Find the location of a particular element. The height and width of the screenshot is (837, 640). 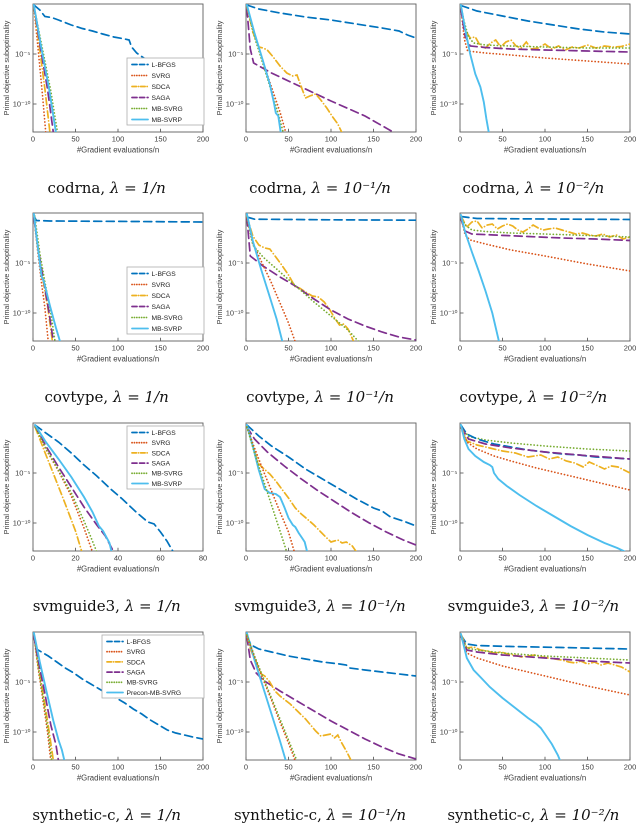

caption-lambda: λ = 10⁻¹/n is located at coordinates (366, 606).